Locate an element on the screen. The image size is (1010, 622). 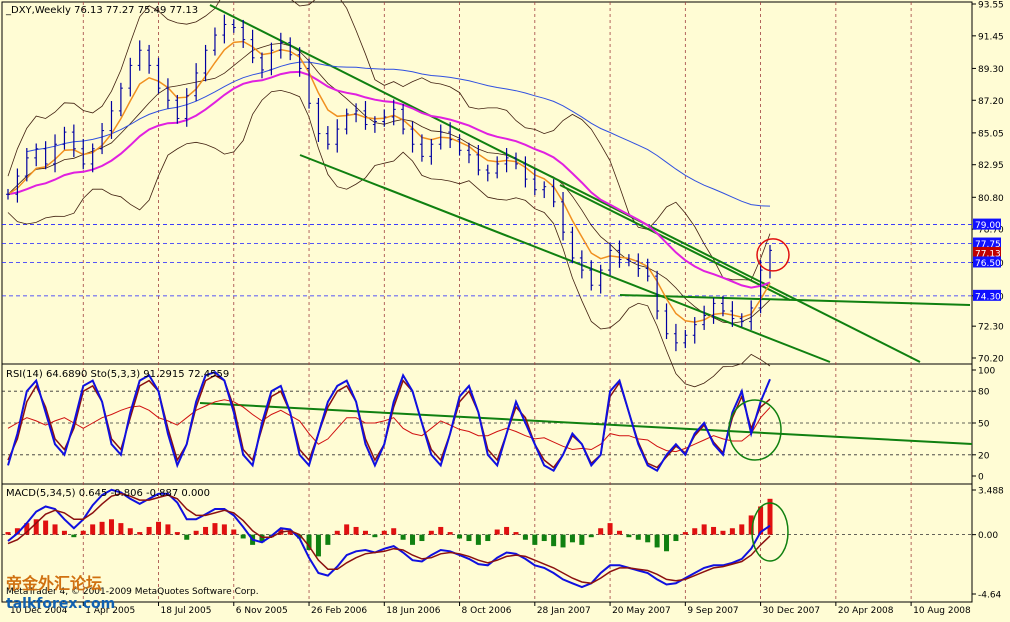
y-tick-label: 70.20 is located at coordinates (991, 360).